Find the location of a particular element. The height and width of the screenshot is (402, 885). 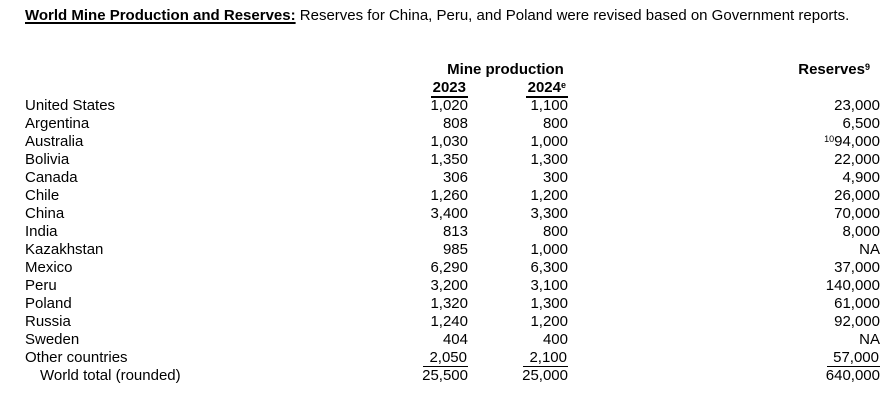

prod-2023-value: 1,260 is located at coordinates (449, 195).